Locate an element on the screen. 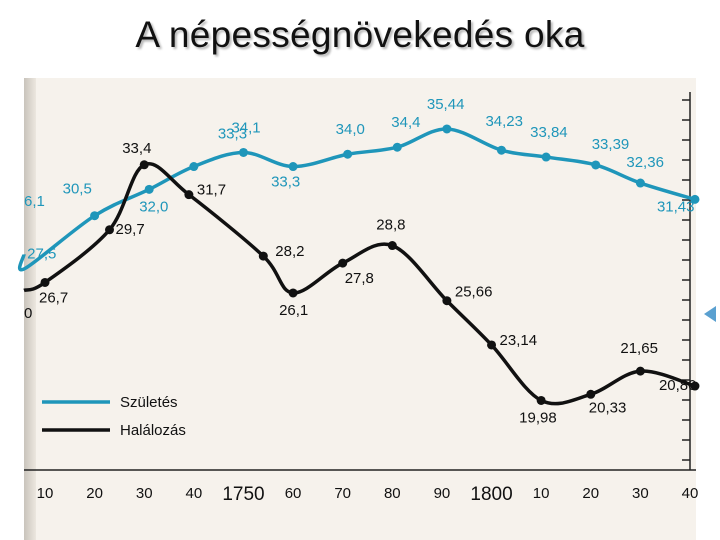  data-label: 19,98 is located at coordinates (538, 417).